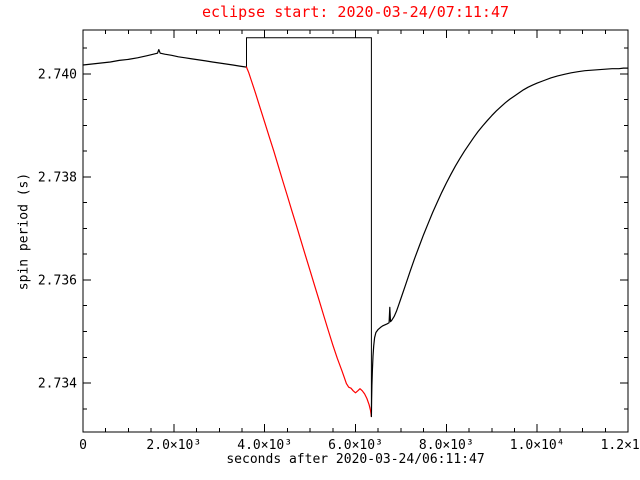 This screenshot has height=480, width=640. I want to click on x-axis-label: seconds after 2020-03-24/06:11:47, so click(355, 459).